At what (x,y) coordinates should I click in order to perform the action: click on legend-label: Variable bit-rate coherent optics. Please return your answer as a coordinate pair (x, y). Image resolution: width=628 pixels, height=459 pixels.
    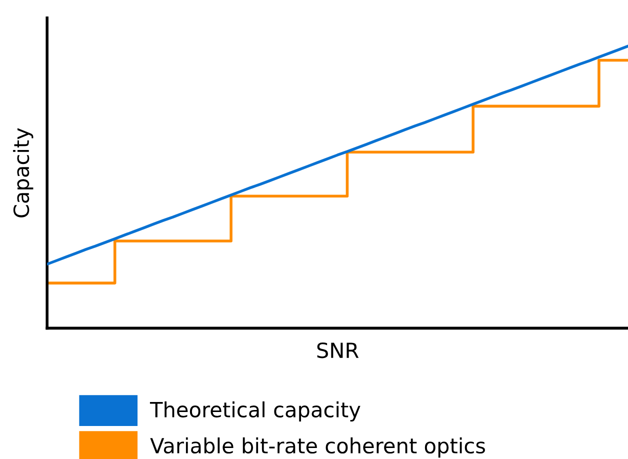
    Looking at the image, I should click on (317, 447).